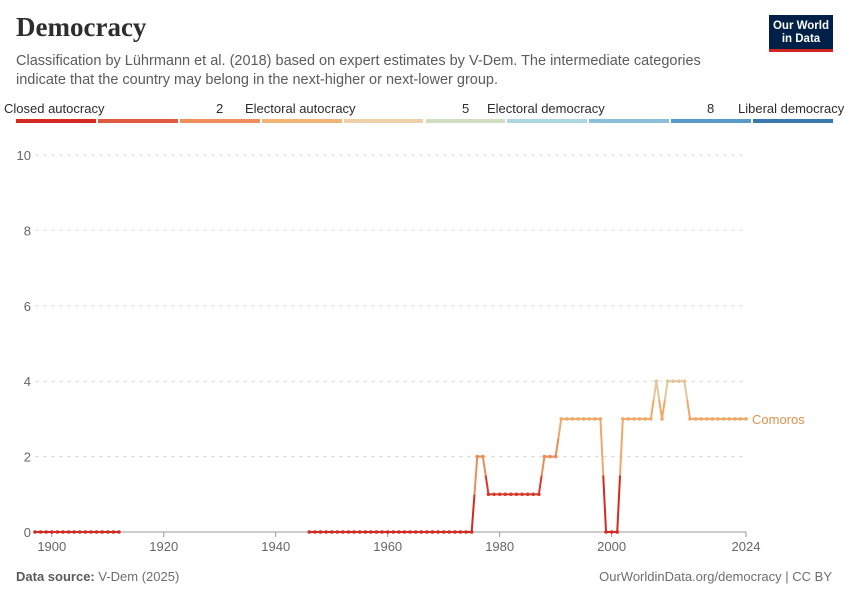  Describe the element at coordinates (81, 27) in the screenshot. I see `chart-title: Democracy` at that location.